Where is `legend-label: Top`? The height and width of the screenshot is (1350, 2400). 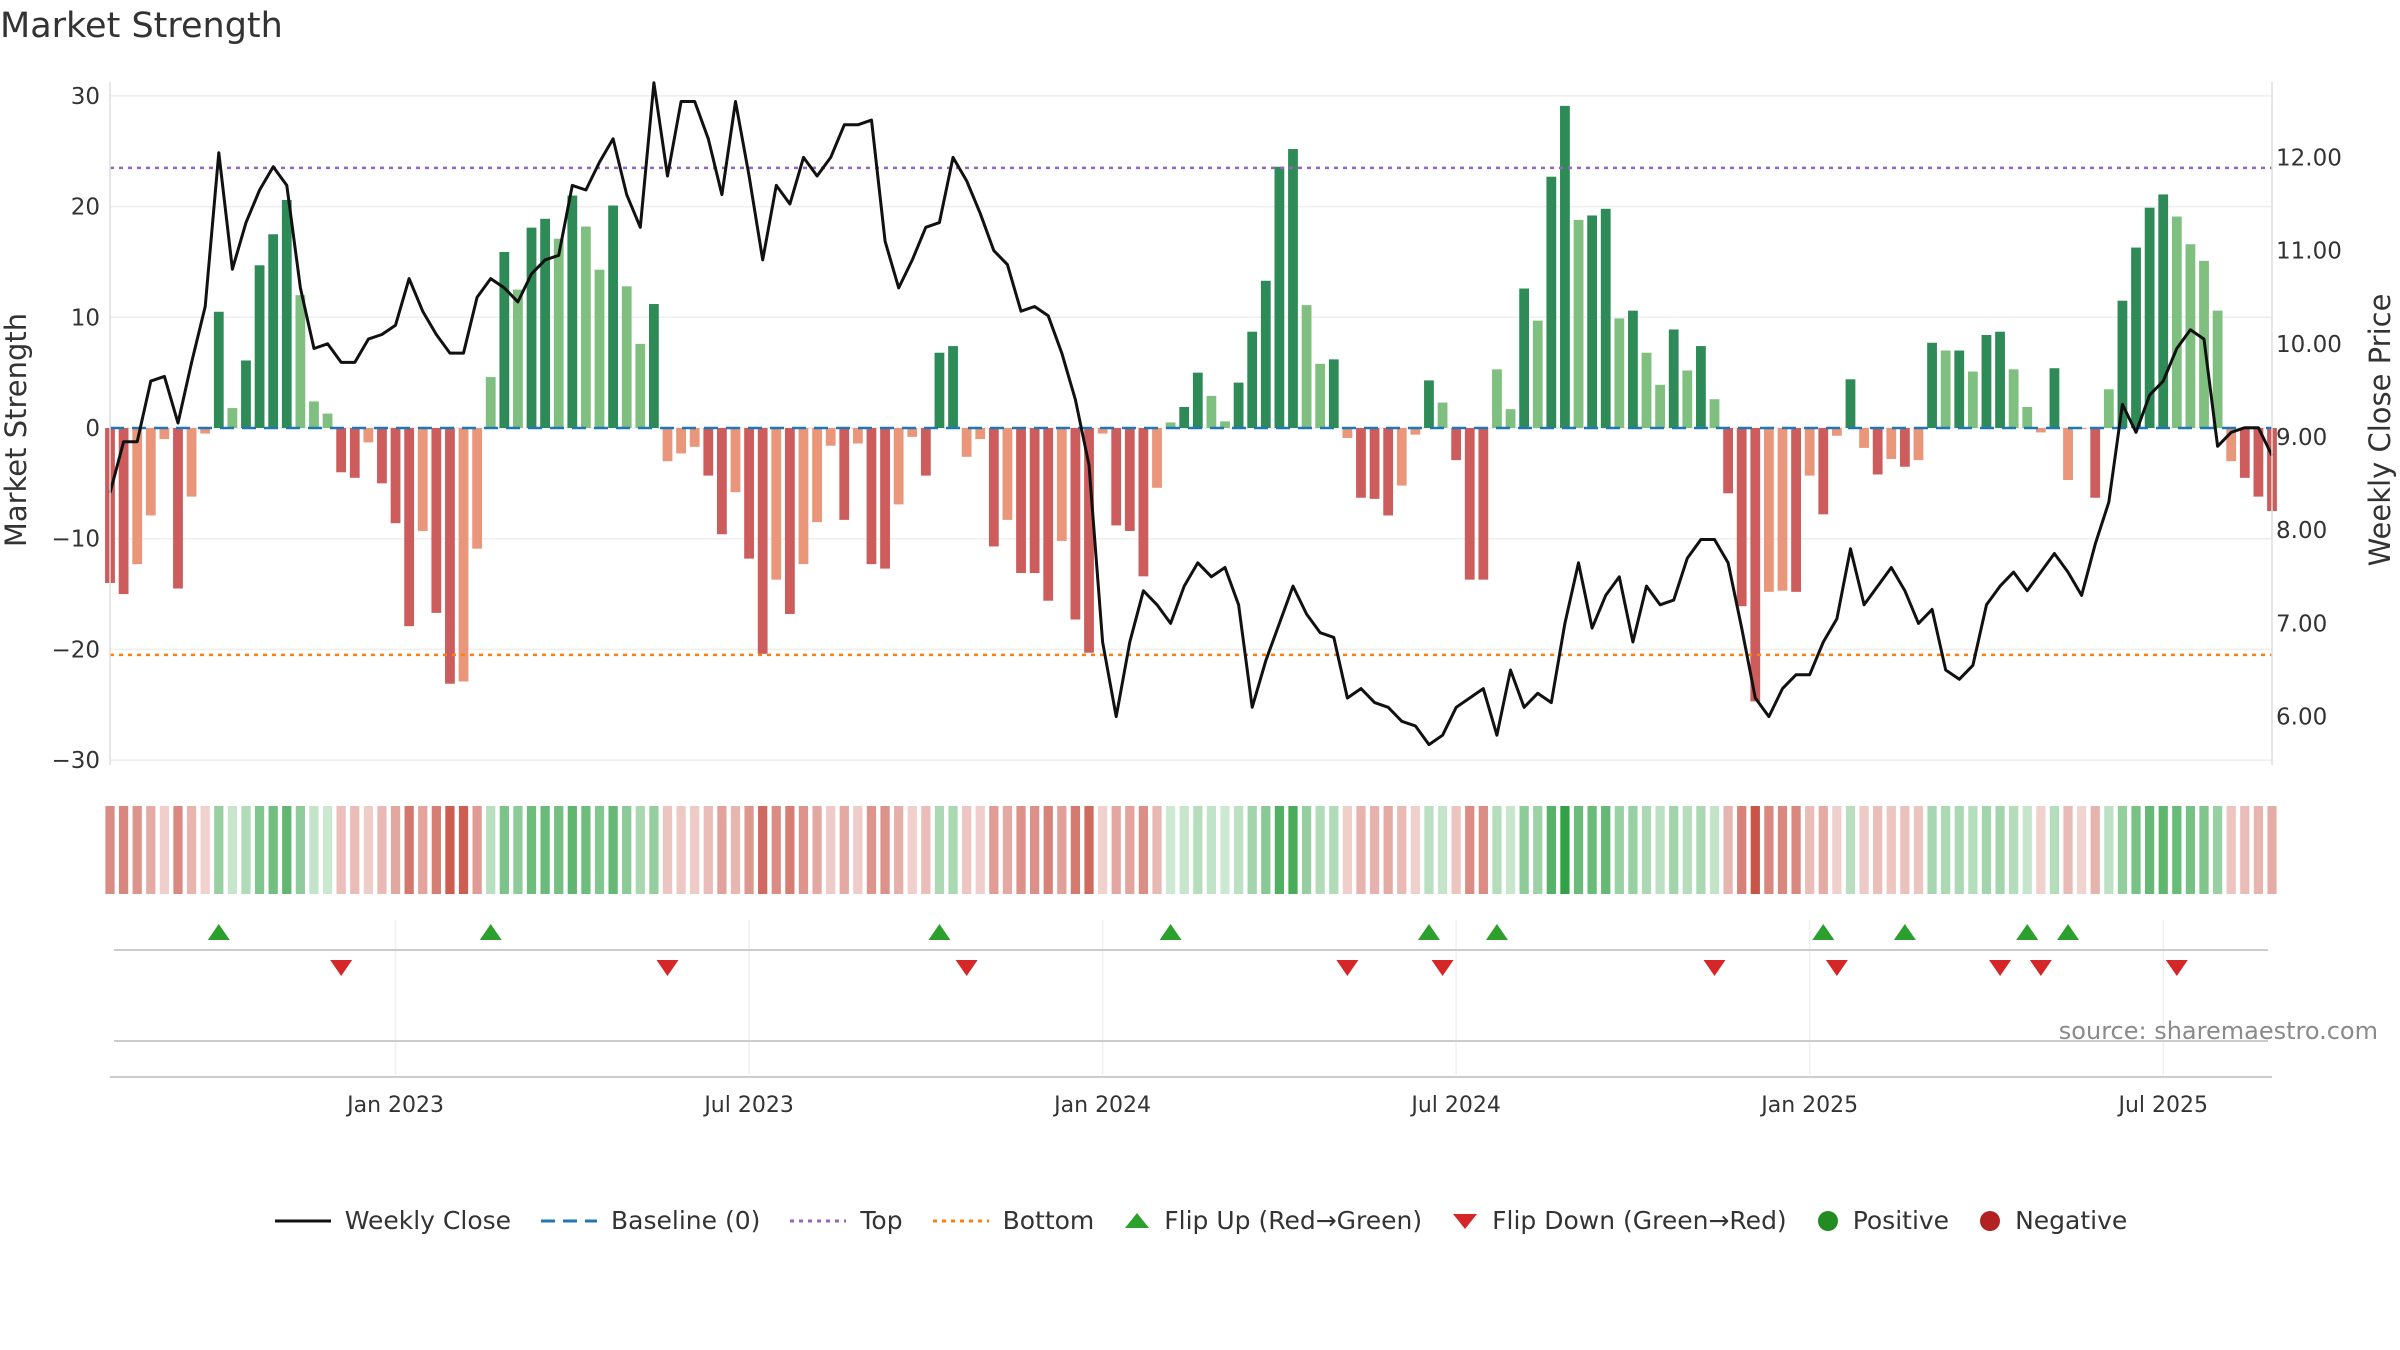 legend-label: Top is located at coordinates (881, 1220).